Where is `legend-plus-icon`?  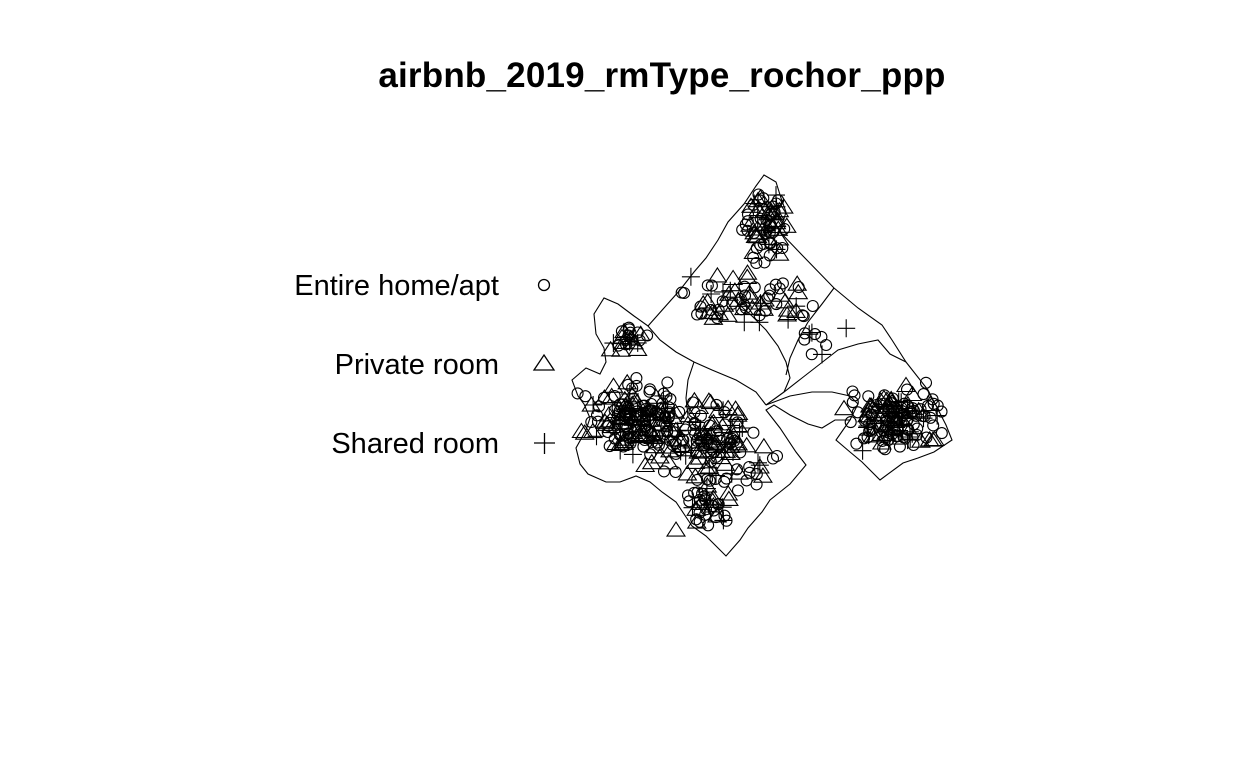
legend-plus-icon is located at coordinates (544, 443).